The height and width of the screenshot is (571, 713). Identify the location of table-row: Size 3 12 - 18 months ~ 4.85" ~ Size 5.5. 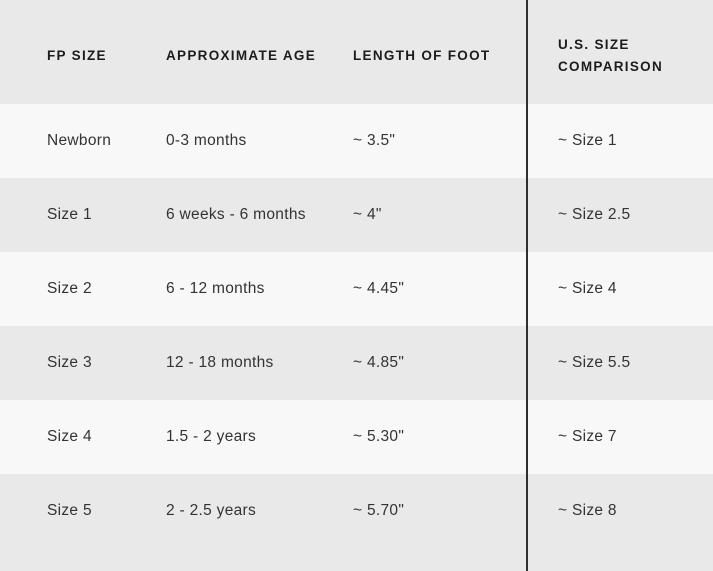
(356, 363).